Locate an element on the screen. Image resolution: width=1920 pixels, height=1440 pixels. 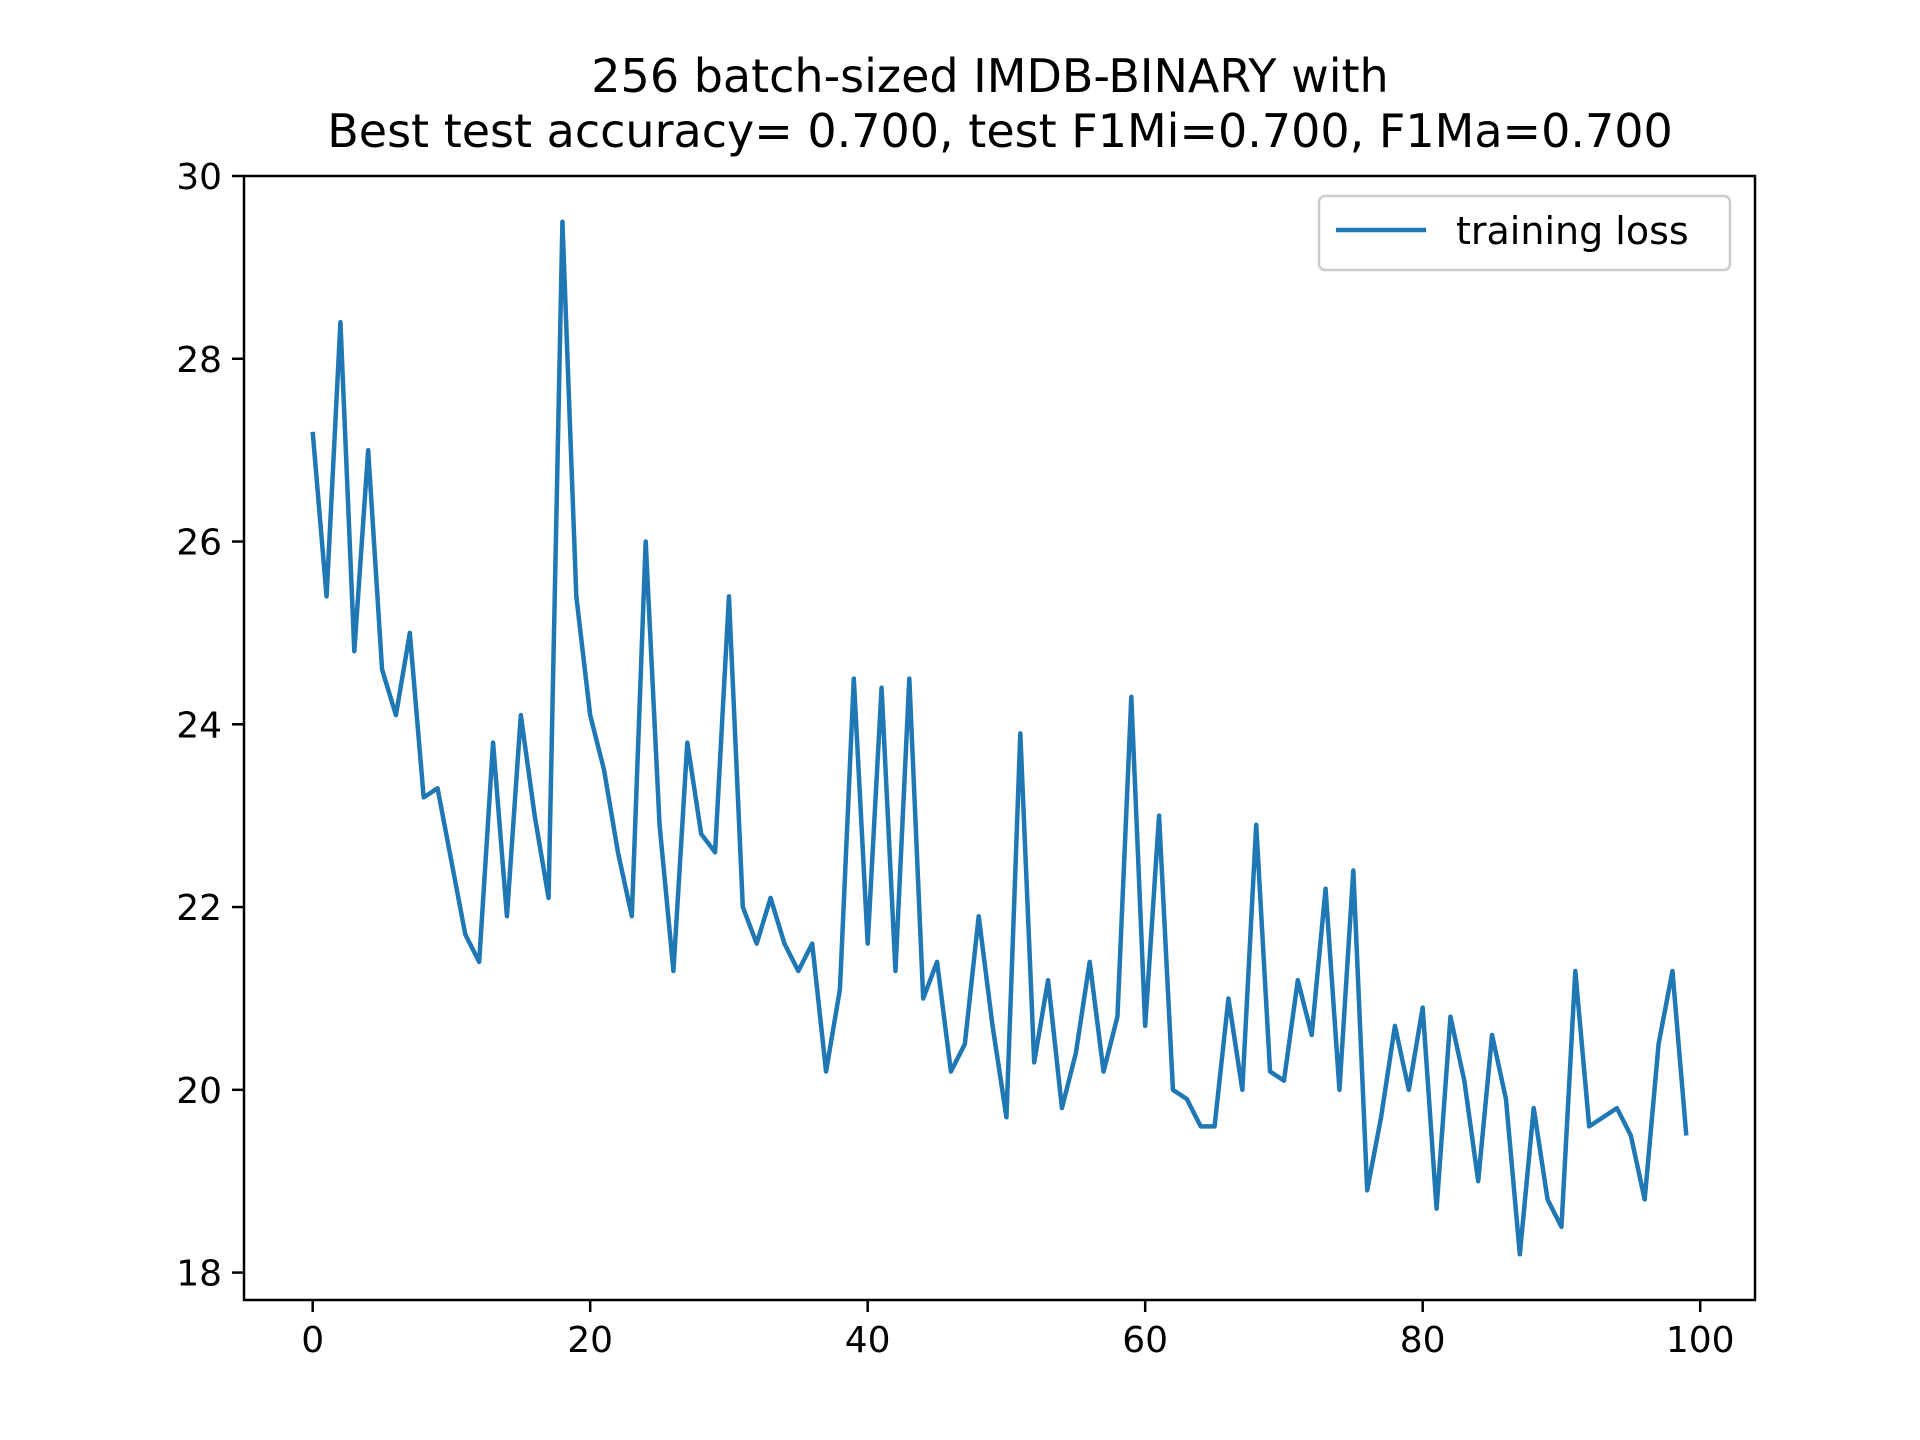
y-tick-label: 20 is located at coordinates (199, 1091).